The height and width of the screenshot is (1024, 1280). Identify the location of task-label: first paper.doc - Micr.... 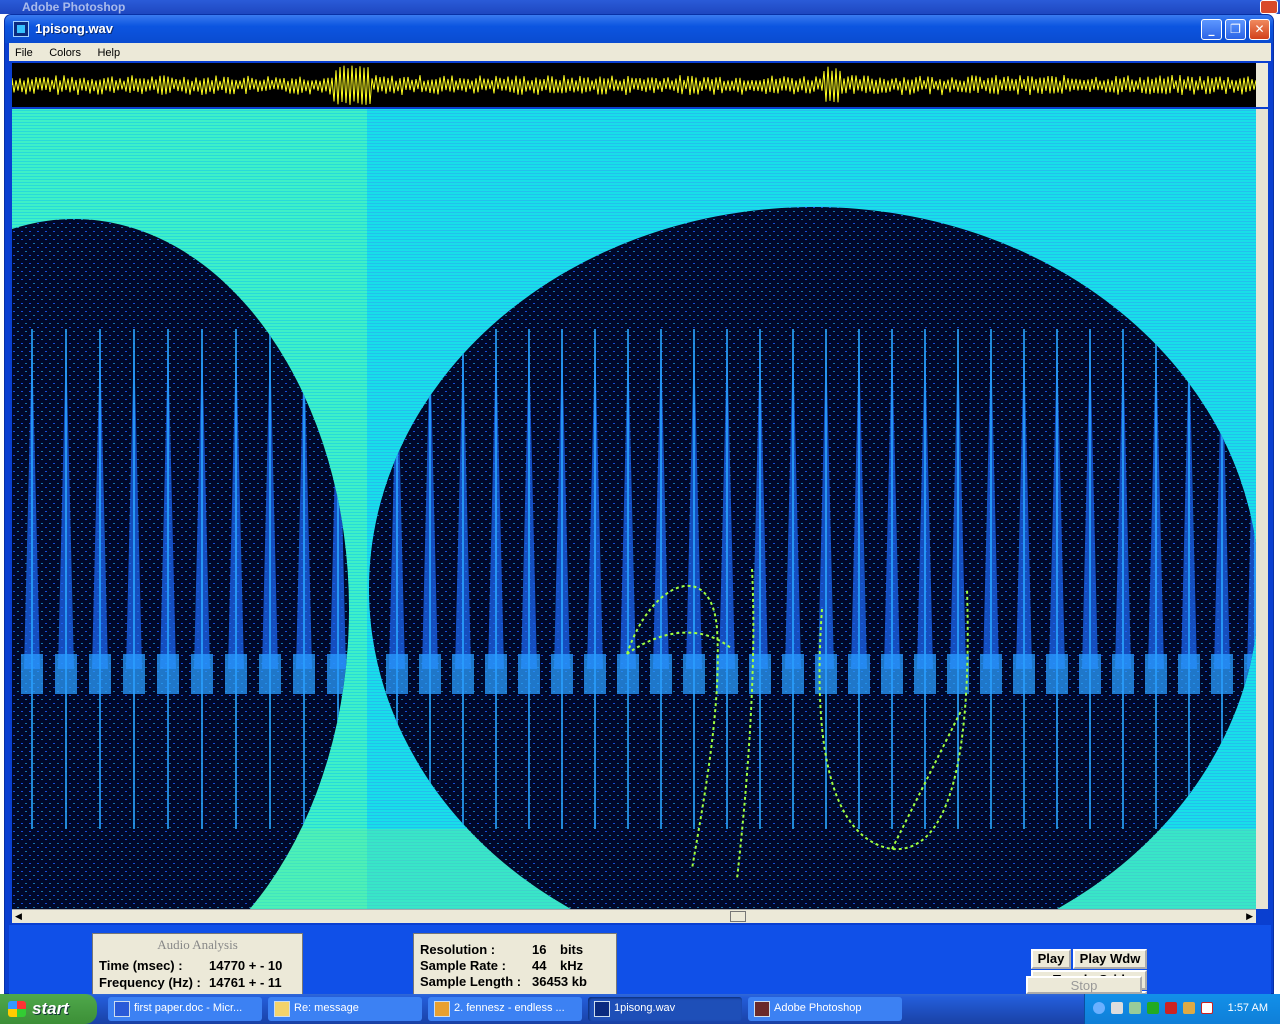
(188, 1008).